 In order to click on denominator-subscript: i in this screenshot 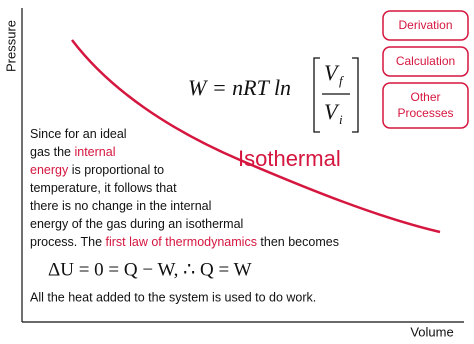, I will do `click(341, 119)`.